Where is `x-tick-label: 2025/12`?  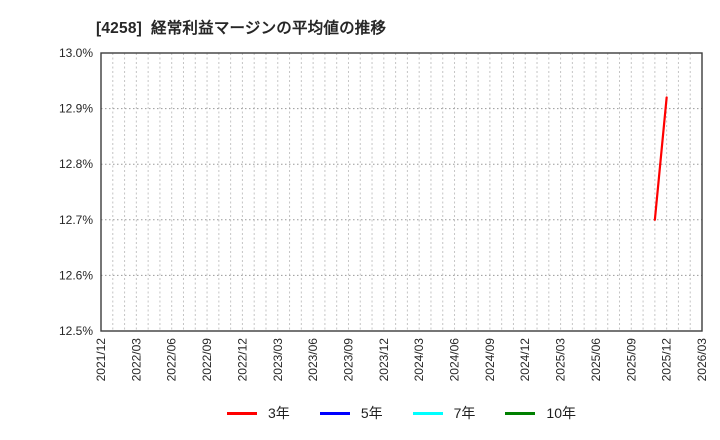
x-tick-label: 2025/12 is located at coordinates (667, 360).